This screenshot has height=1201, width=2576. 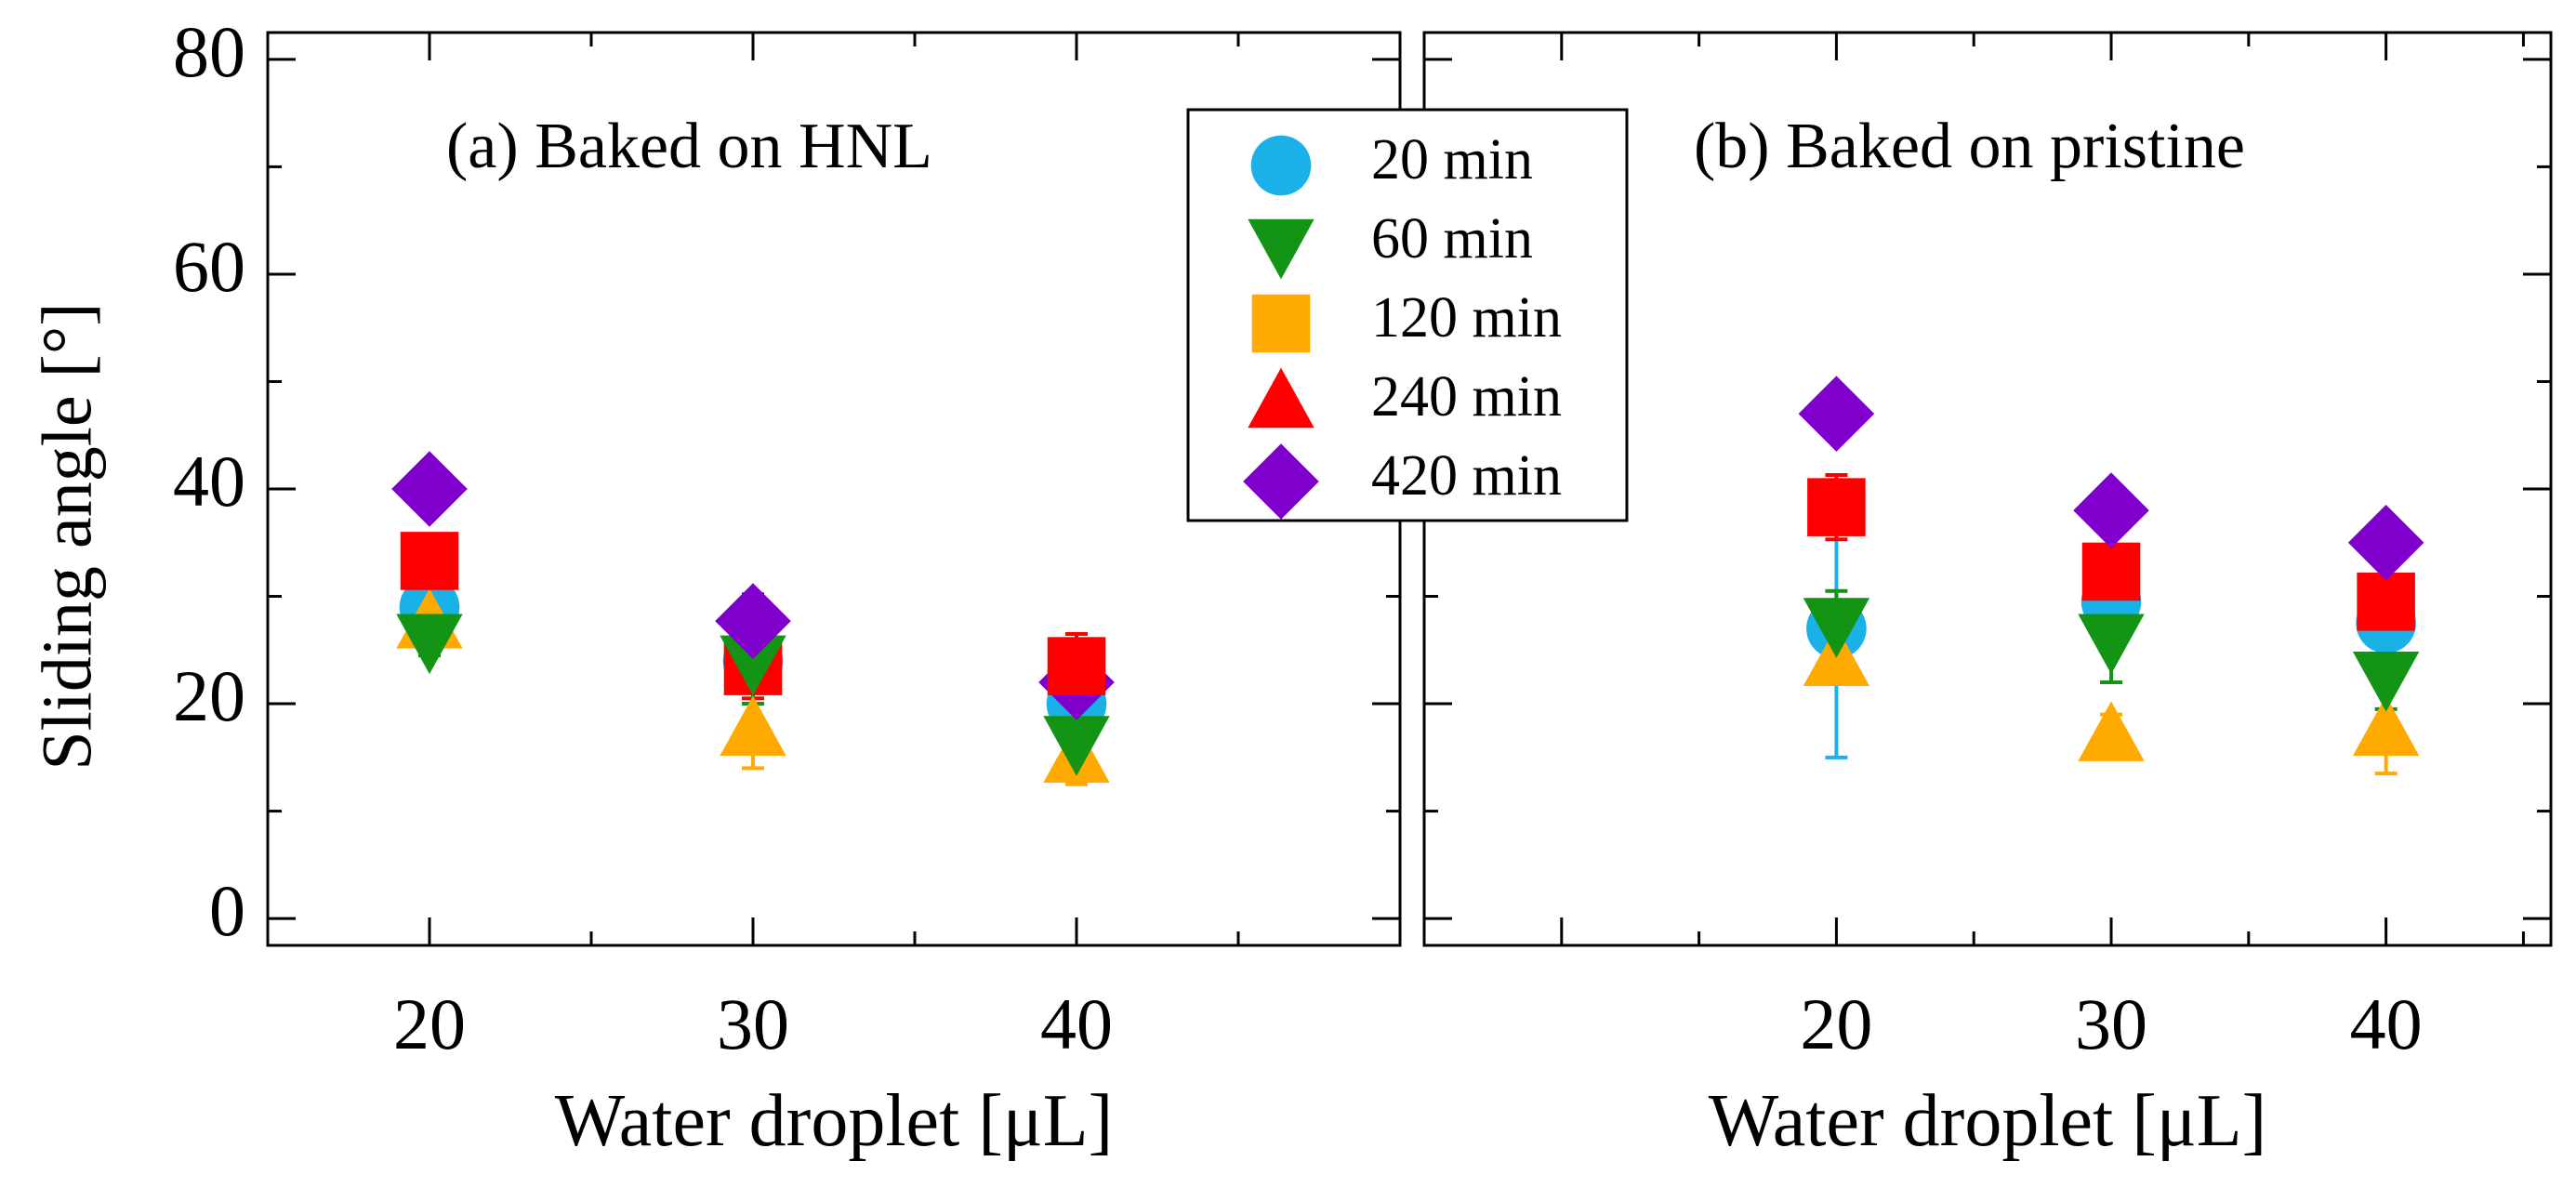 I want to click on y-tick-label: 80, so click(x=209, y=51).